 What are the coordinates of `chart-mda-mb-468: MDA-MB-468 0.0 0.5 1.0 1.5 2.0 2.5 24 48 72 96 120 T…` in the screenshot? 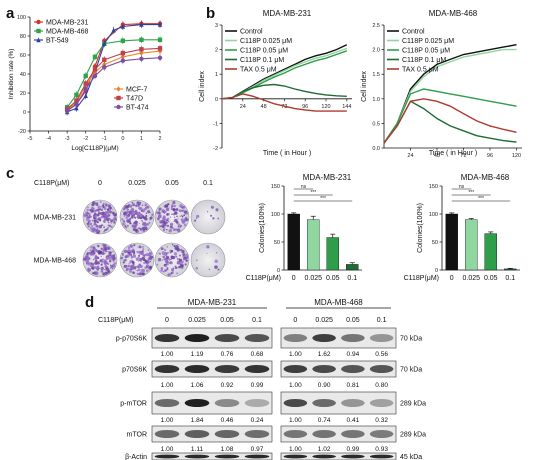 It's located at (441, 84).